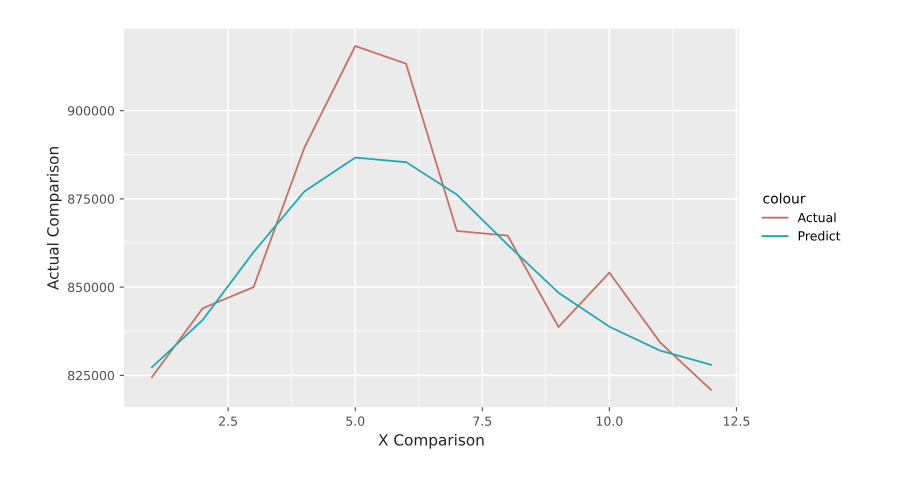 The image size is (918, 479). I want to click on legend-label: Actual, so click(817, 217).